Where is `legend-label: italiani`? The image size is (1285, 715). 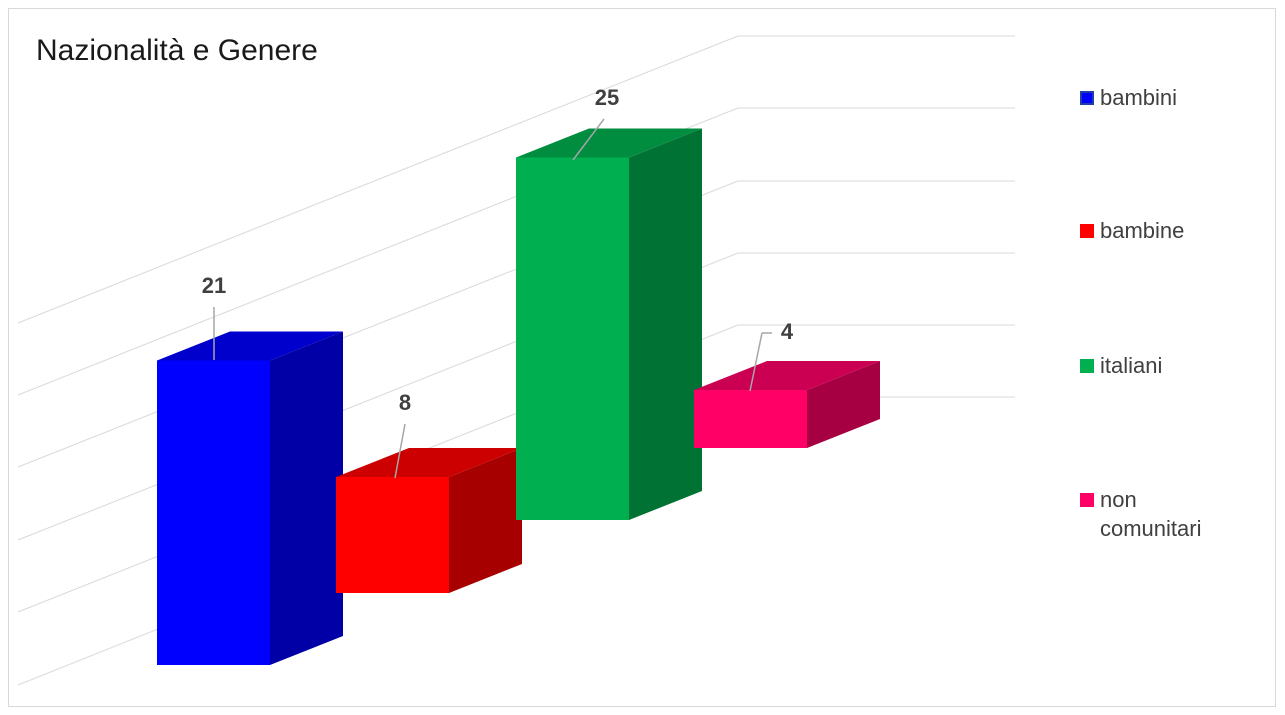 legend-label: italiani is located at coordinates (1131, 365).